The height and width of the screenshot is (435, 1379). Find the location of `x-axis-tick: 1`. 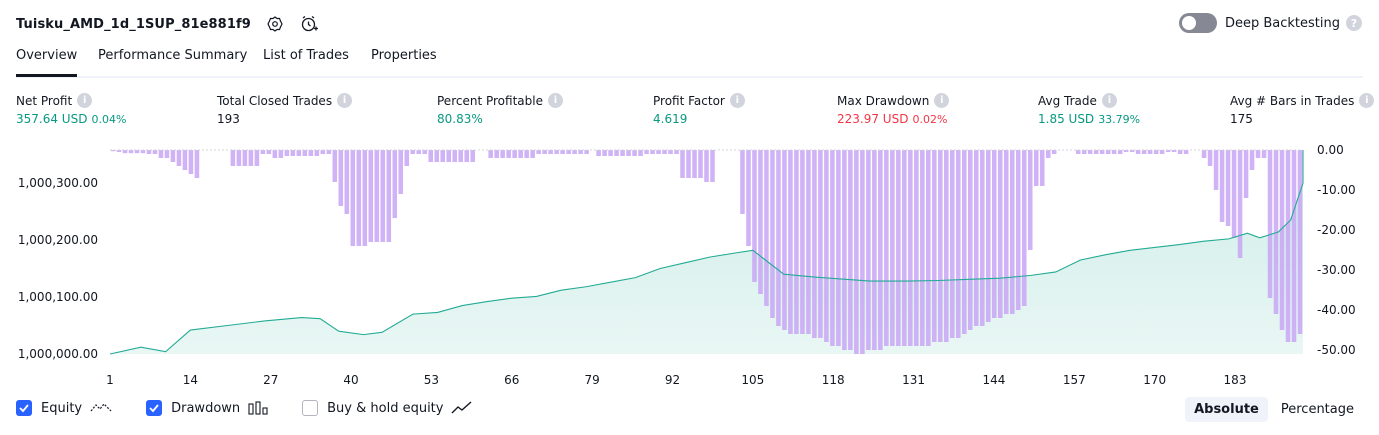

x-axis-tick: 1 is located at coordinates (110, 380).